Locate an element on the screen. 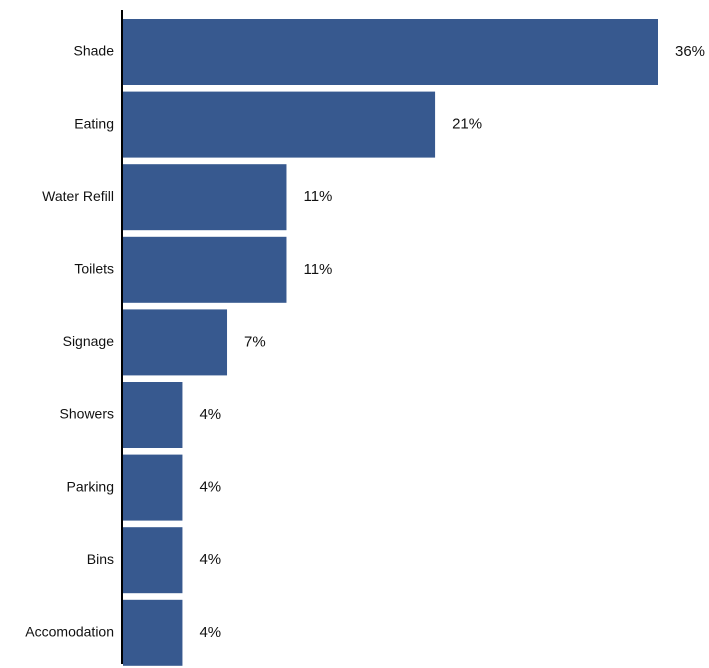 This screenshot has height=668, width=709. value-label-eating: 21% is located at coordinates (467, 124).